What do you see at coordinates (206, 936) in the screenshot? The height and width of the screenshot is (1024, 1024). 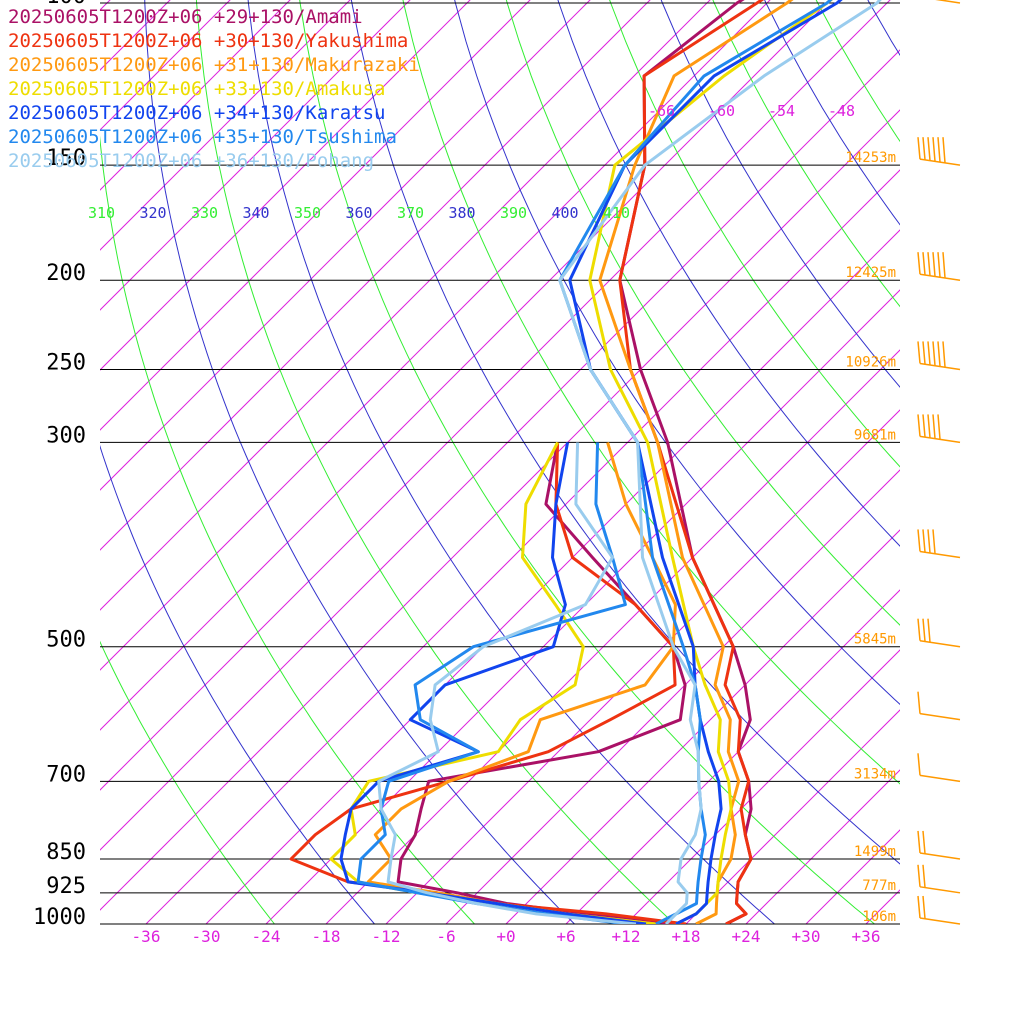 I see `temperature-tick-label: -30` at bounding box center [206, 936].